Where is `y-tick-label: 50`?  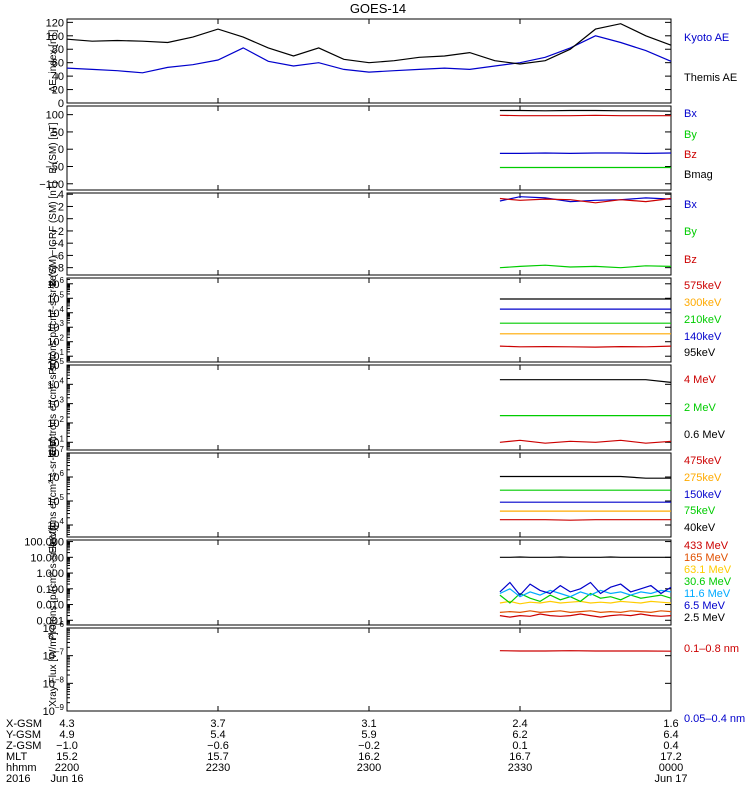 y-tick-label: 50 is located at coordinates (58, 133).